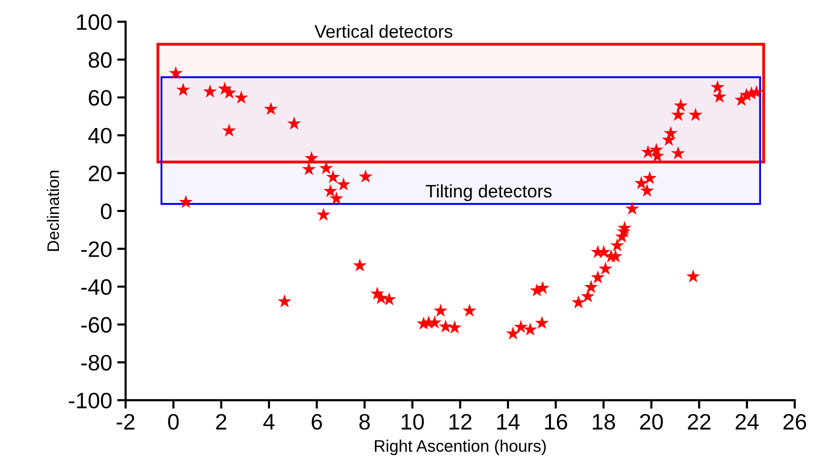 The height and width of the screenshot is (473, 821). Describe the element at coordinates (173, 422) in the screenshot. I see `x-tick-label: 0` at that location.